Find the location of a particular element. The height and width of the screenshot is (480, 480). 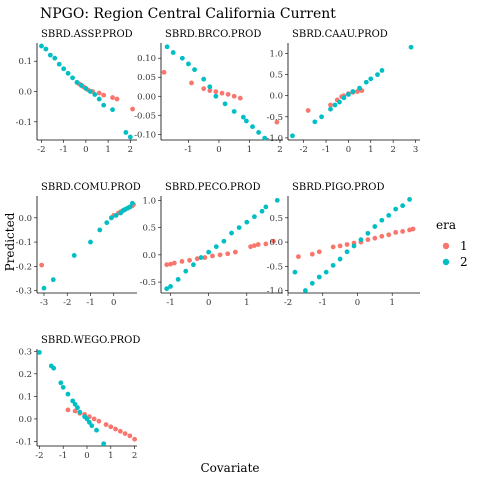

y-tick-label: -0.3 is located at coordinates (24, 292).